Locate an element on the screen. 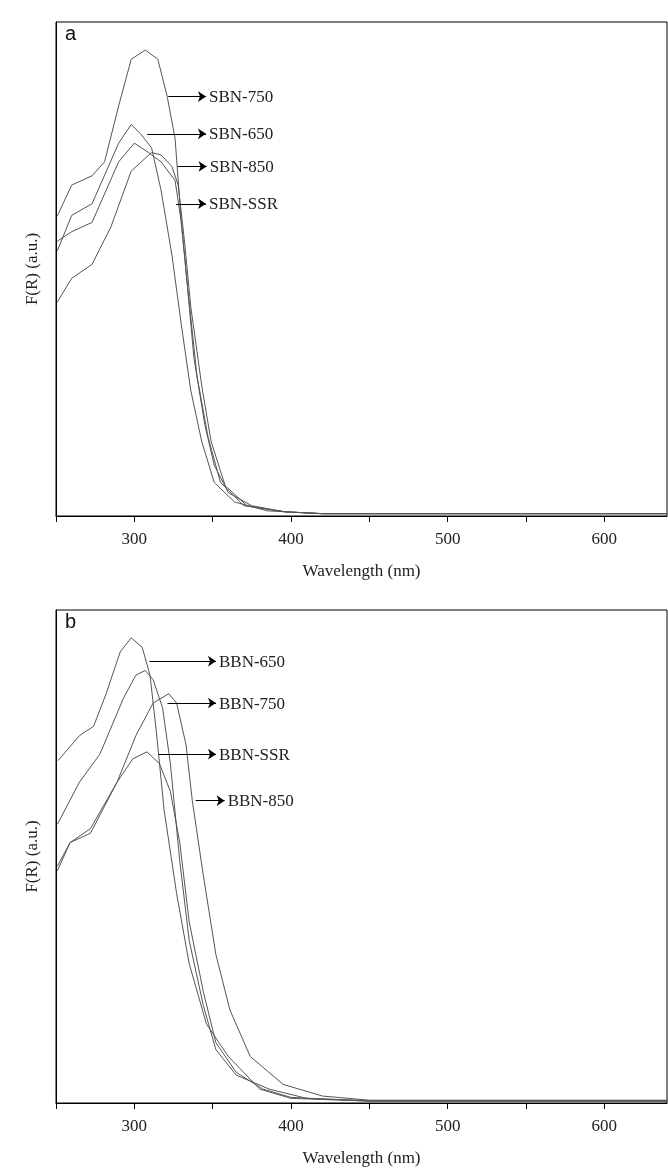 The width and height of the screenshot is (668, 1175). annotation: BBN-850 is located at coordinates (260, 801).